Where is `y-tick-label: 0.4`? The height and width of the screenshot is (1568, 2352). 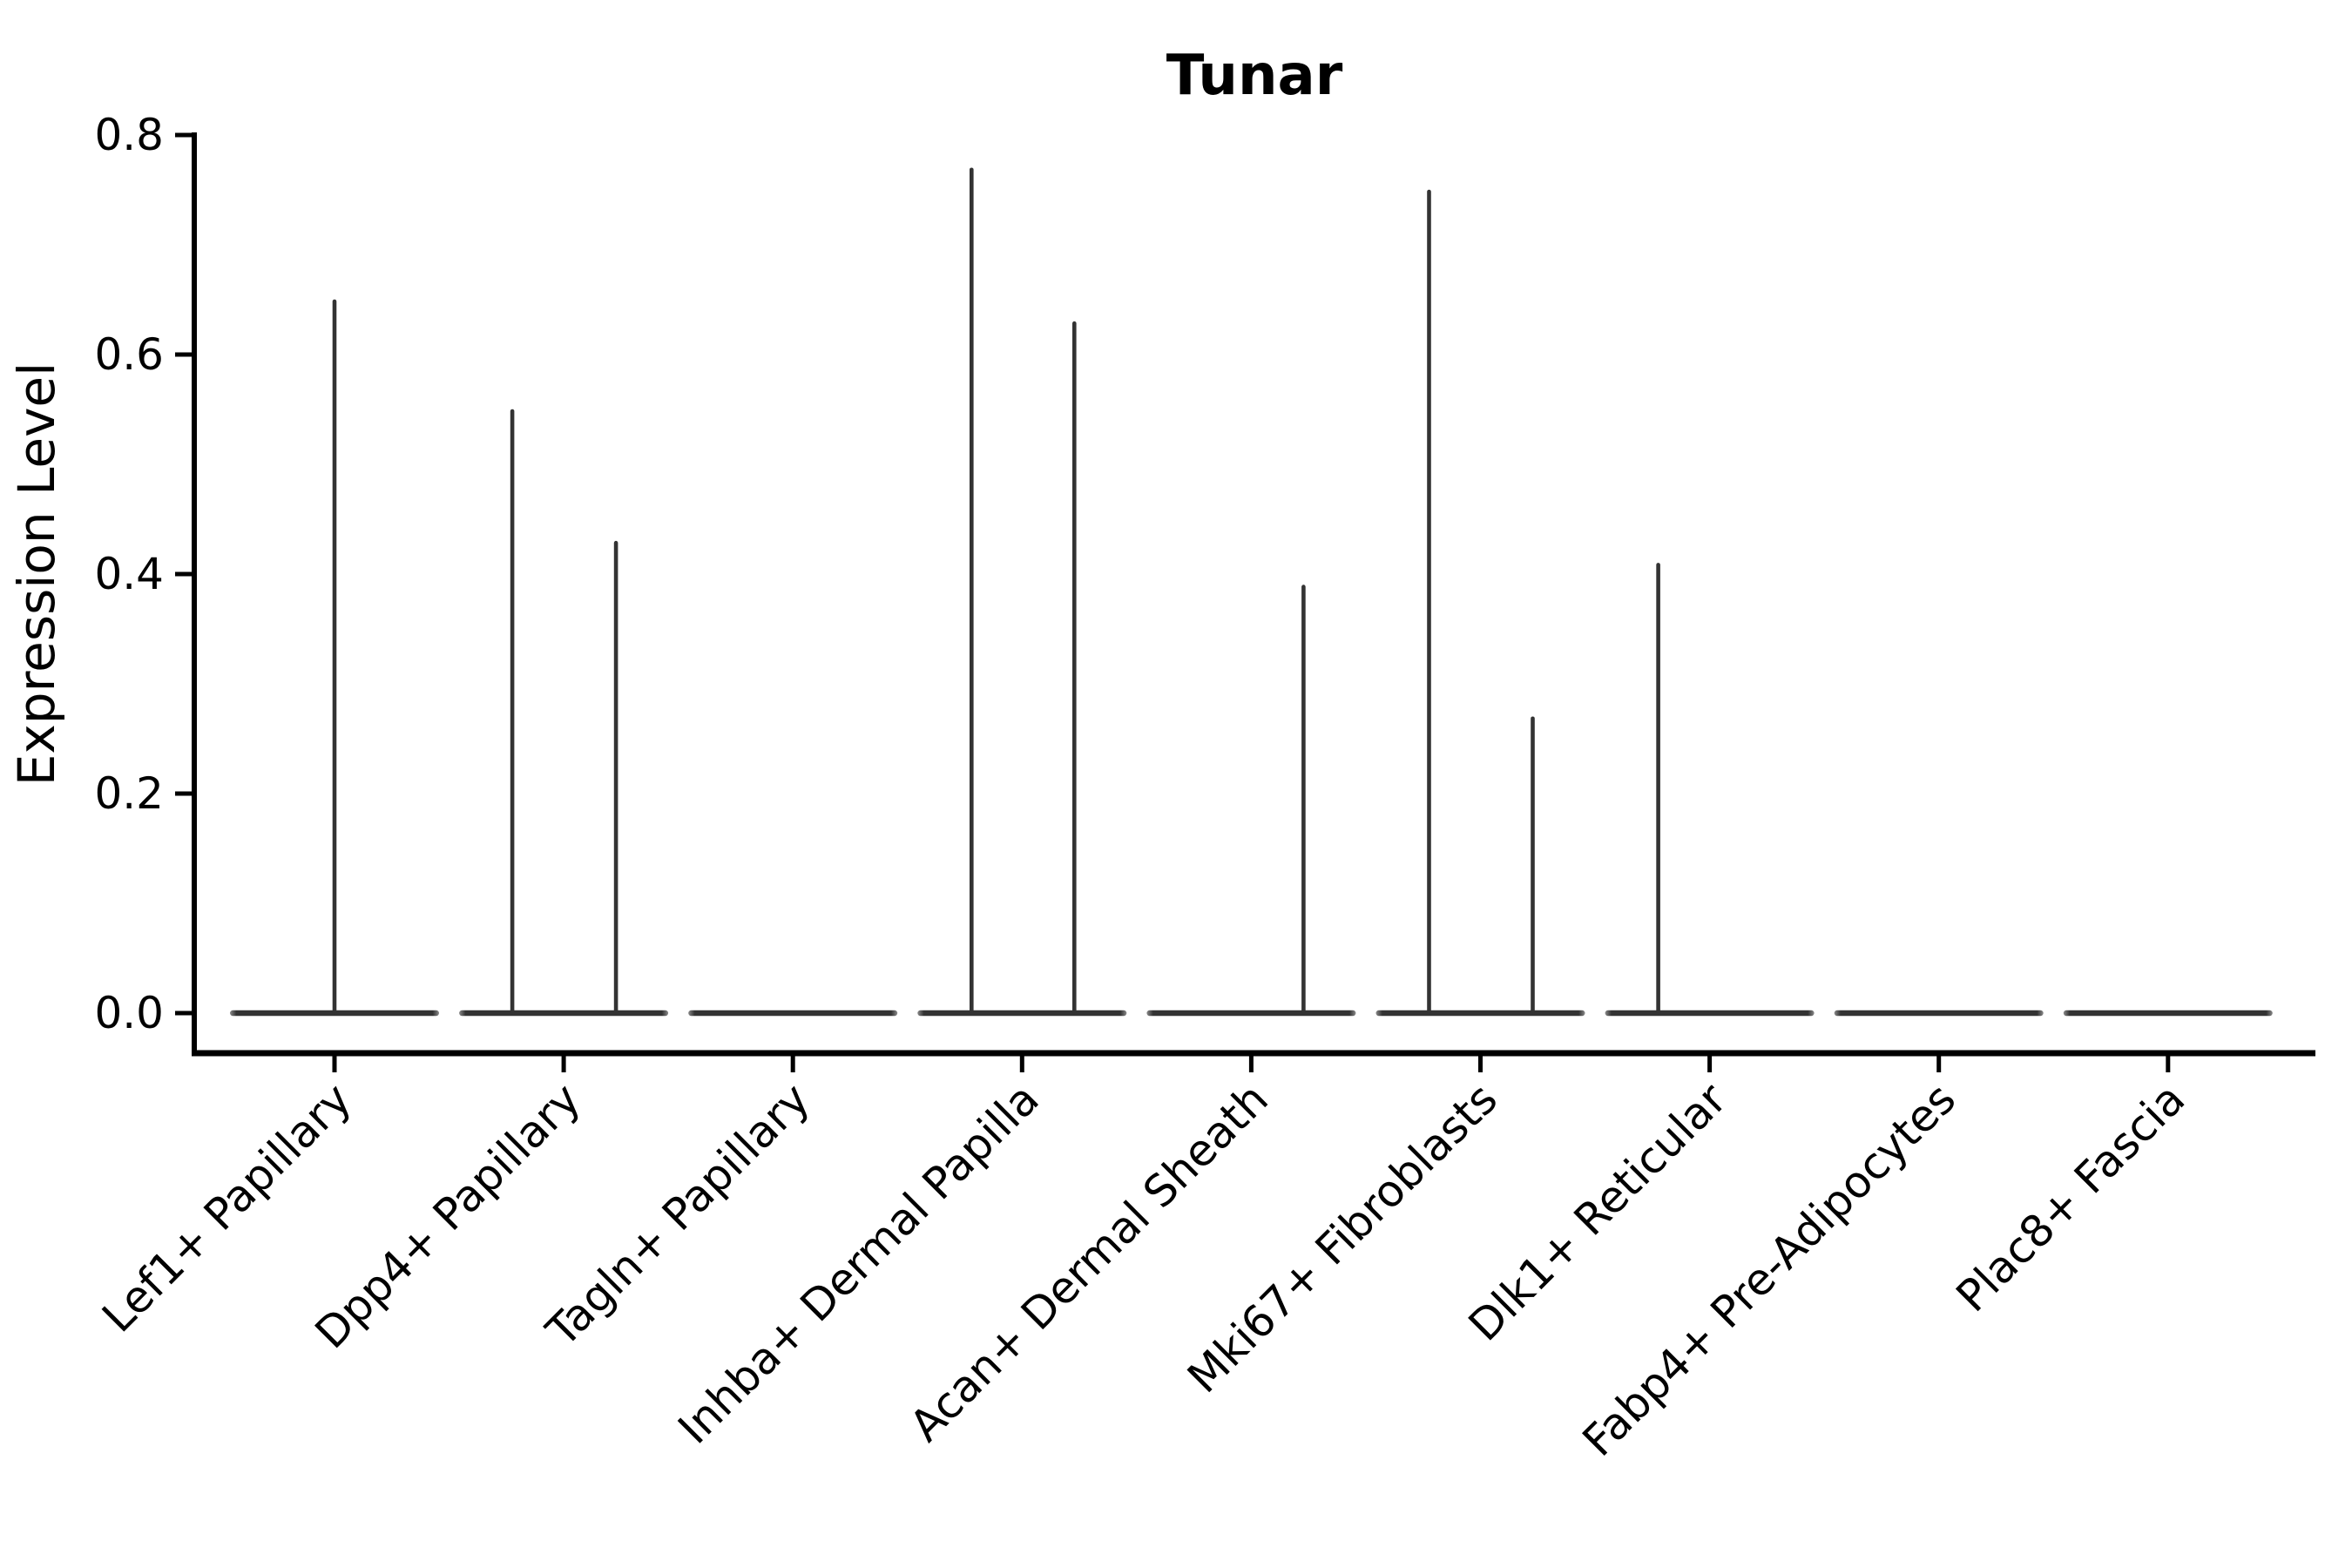
y-tick-label: 0.4 is located at coordinates (129, 574).